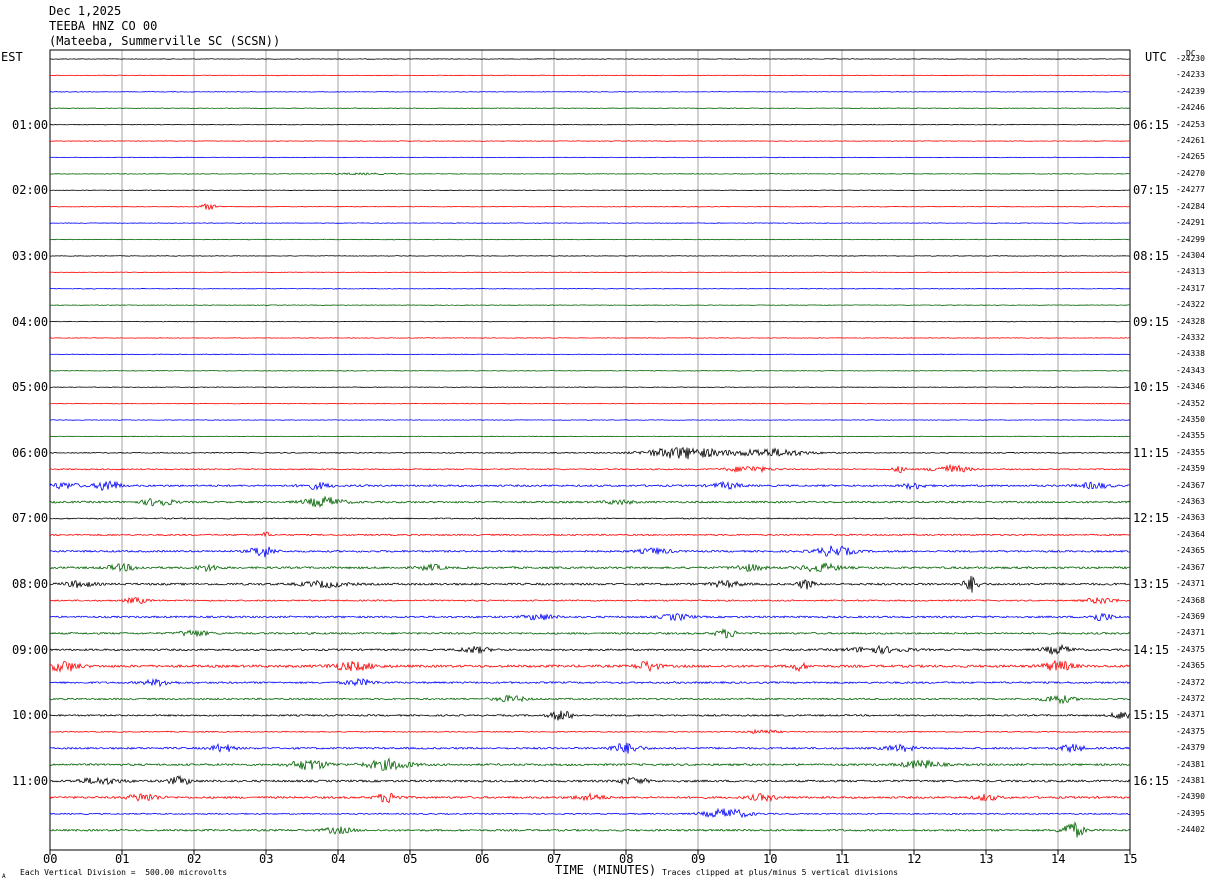 The image size is (1210, 886). What do you see at coordinates (30, 715) in the screenshot?
I see `left-hour-label: 10:00` at bounding box center [30, 715].